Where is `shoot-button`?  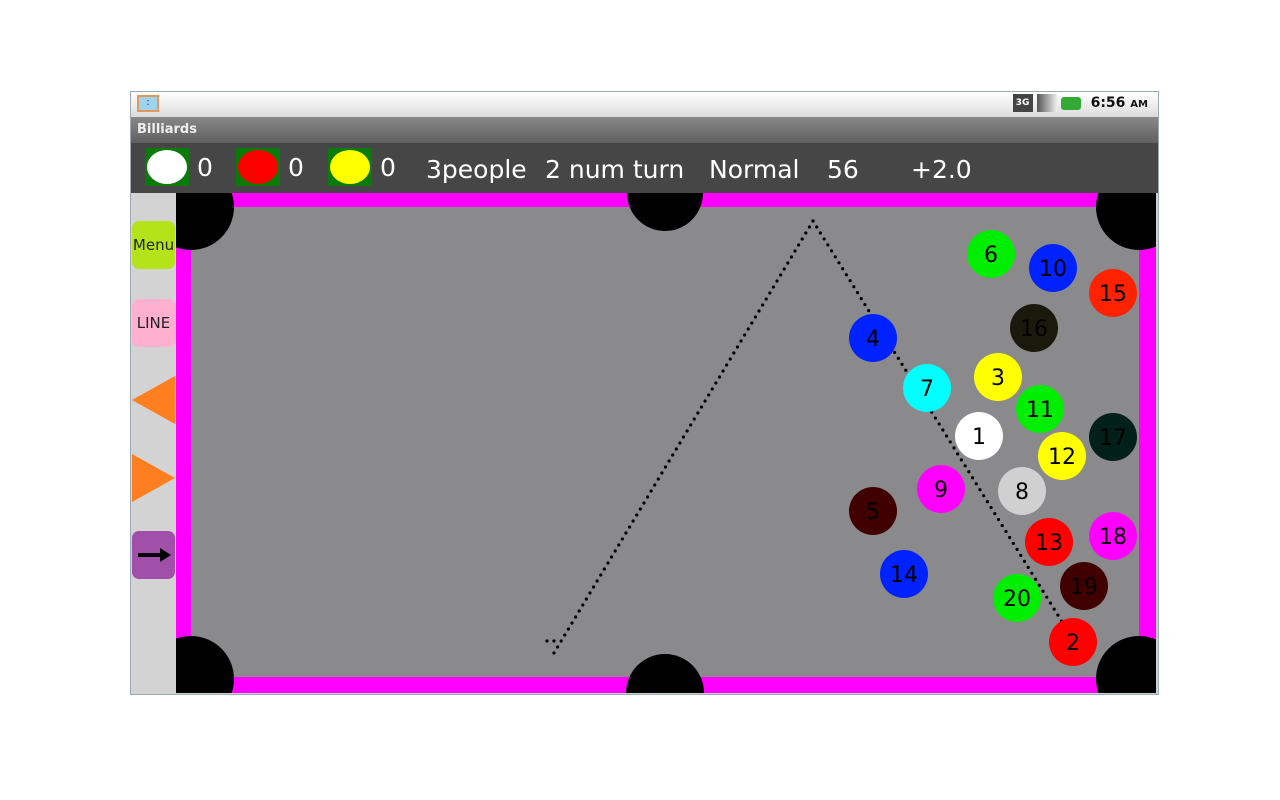
shoot-button is located at coordinates (153, 555).